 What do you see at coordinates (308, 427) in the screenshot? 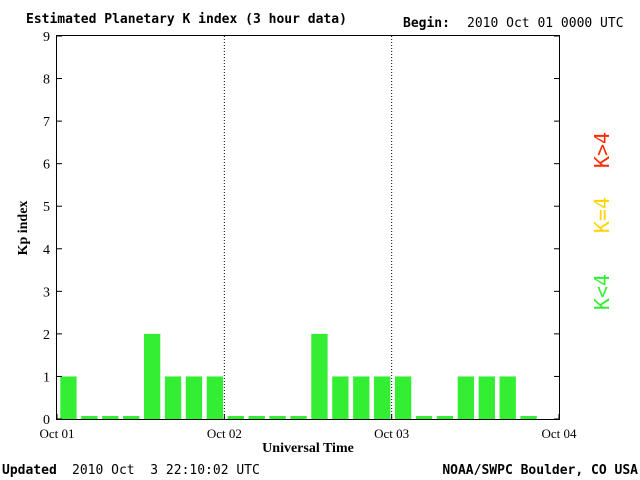
I see `x-axis: Oct 01 Oct 02 Oct 03 Oct 04` at bounding box center [308, 427].